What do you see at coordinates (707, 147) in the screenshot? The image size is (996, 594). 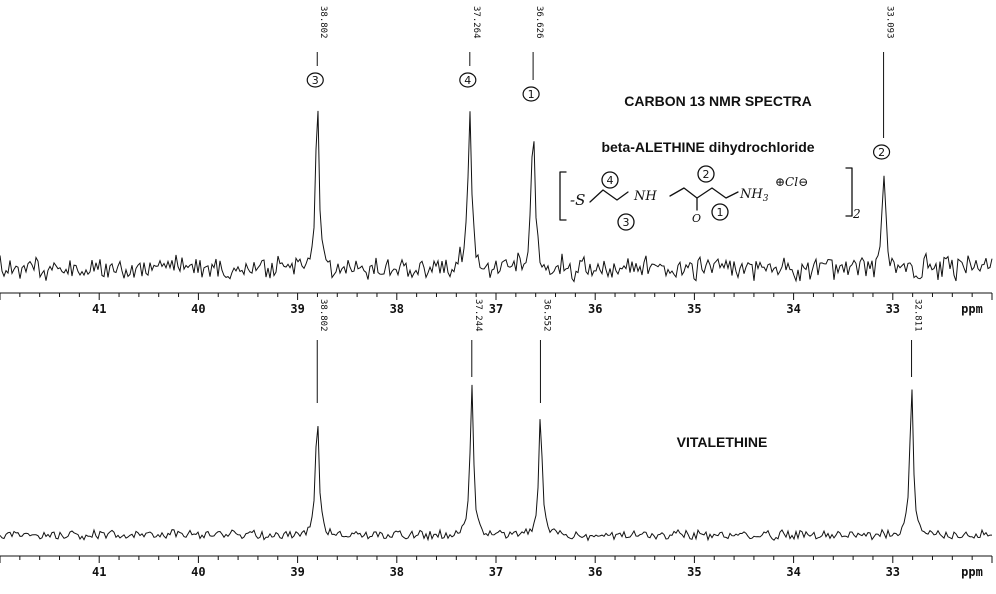 I see `chart-subtitle: beta-ALETHINE dihydrochloride` at bounding box center [707, 147].